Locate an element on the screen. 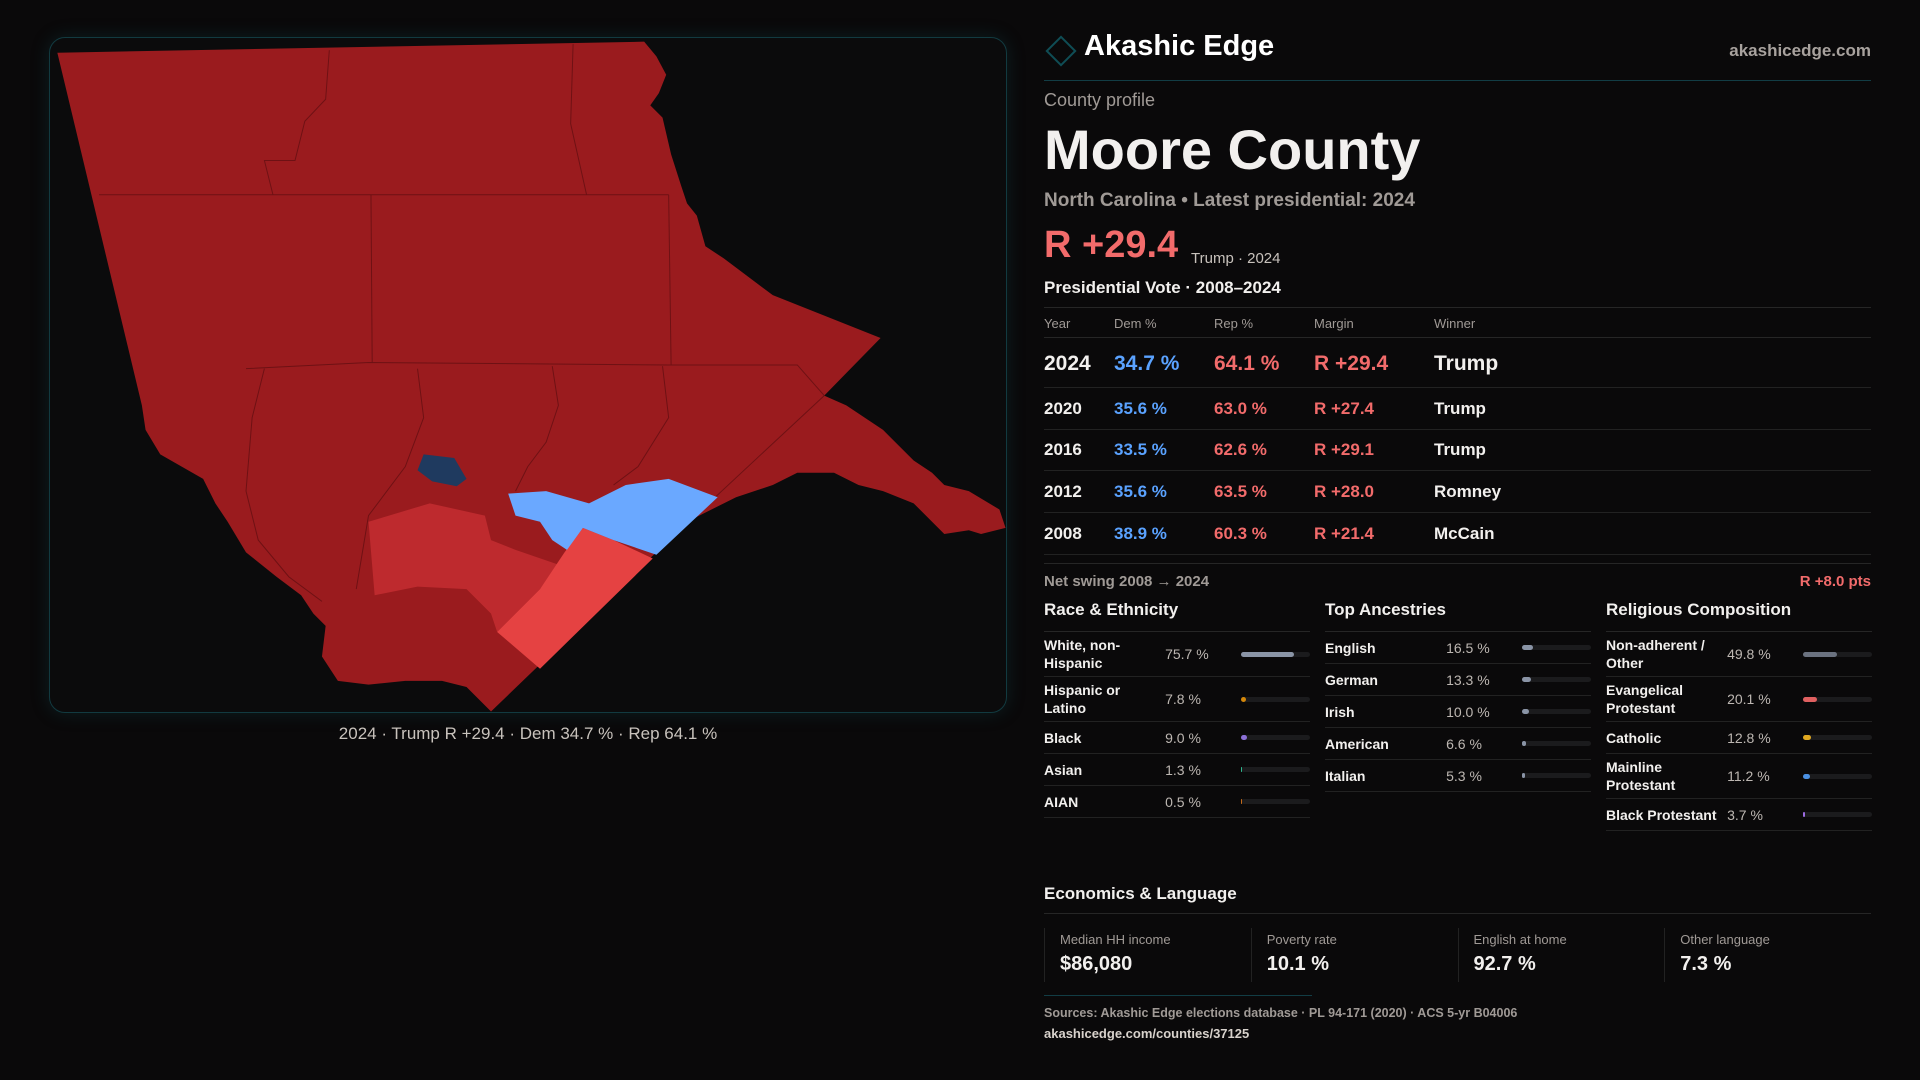  precinct-lean-r is located at coordinates (463, 567).